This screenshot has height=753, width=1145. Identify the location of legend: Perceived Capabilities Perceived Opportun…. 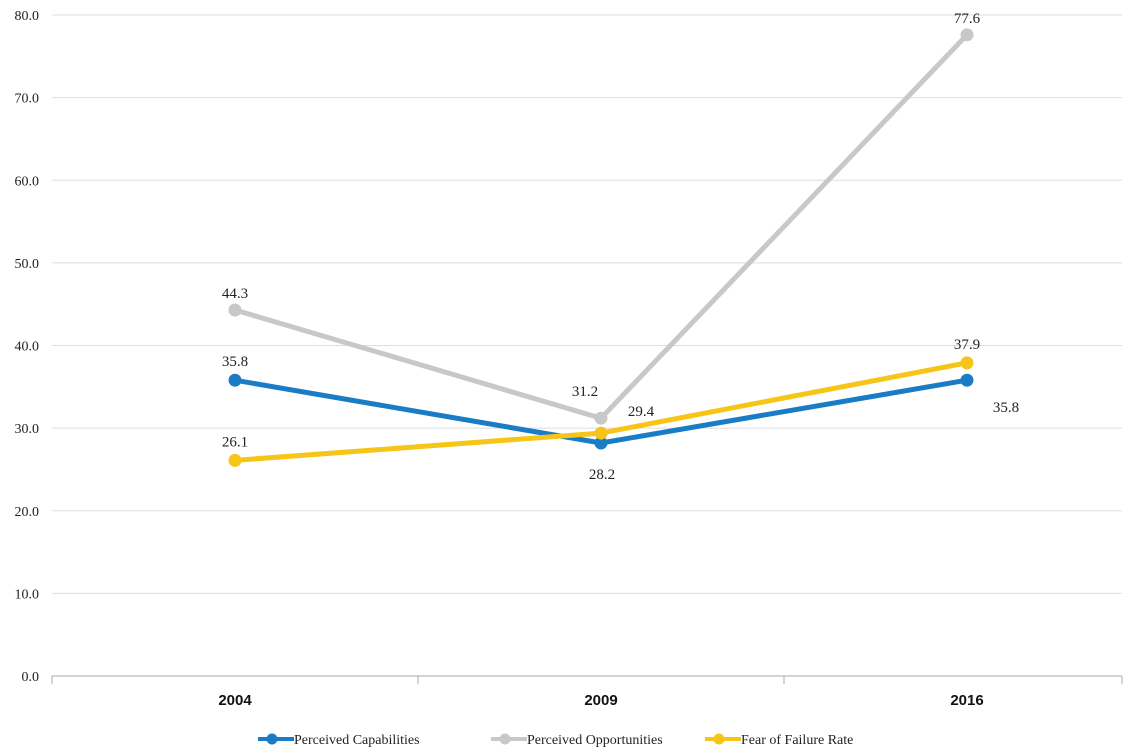
(555, 740).